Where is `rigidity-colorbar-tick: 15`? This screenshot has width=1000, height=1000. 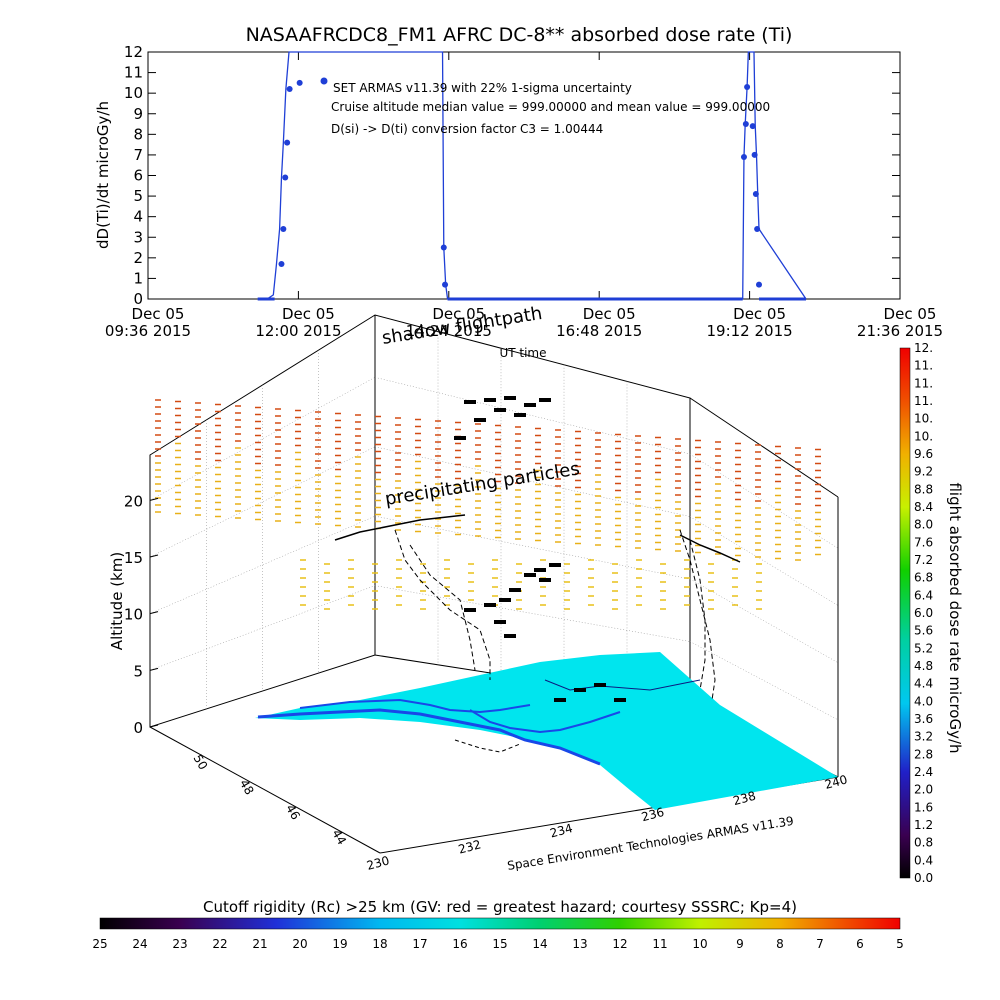 rigidity-colorbar-tick: 15 is located at coordinates (499, 944).